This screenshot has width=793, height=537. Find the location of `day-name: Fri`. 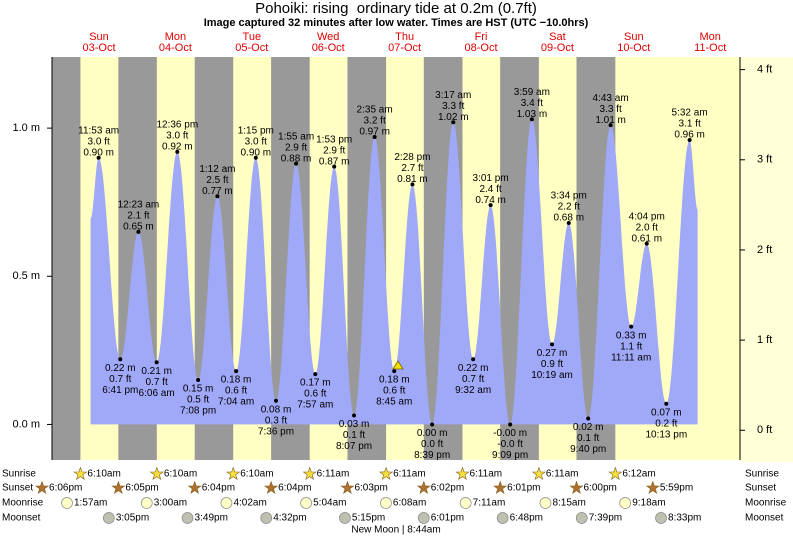

day-name: Fri is located at coordinates (481, 37).